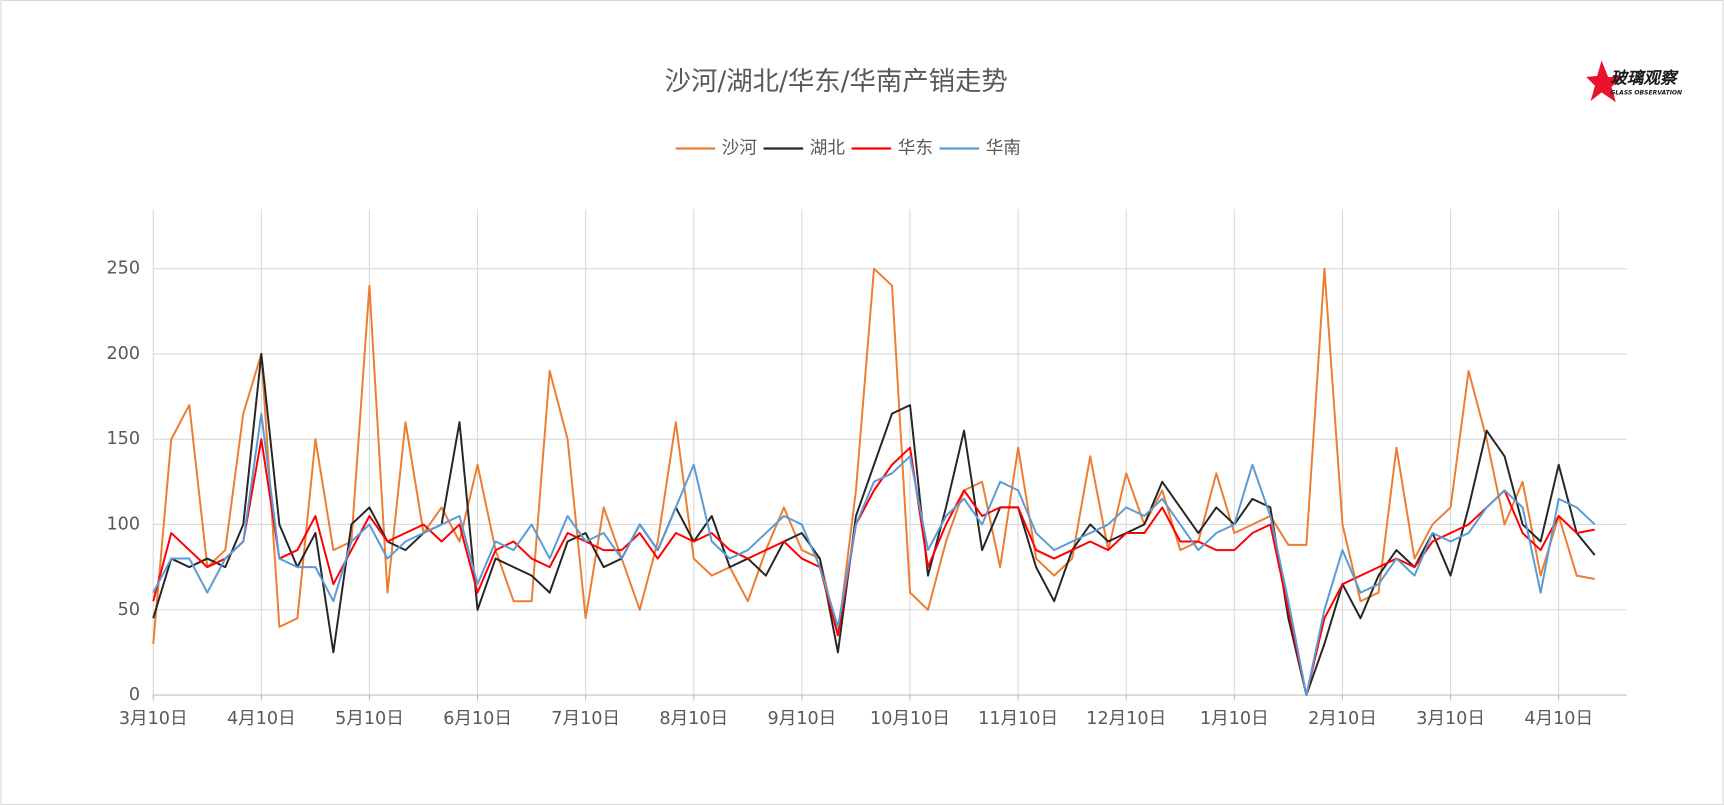 This screenshot has width=1724, height=805. What do you see at coordinates (1018, 719) in the screenshot?
I see `x-tick-label: 11月10日` at bounding box center [1018, 719].